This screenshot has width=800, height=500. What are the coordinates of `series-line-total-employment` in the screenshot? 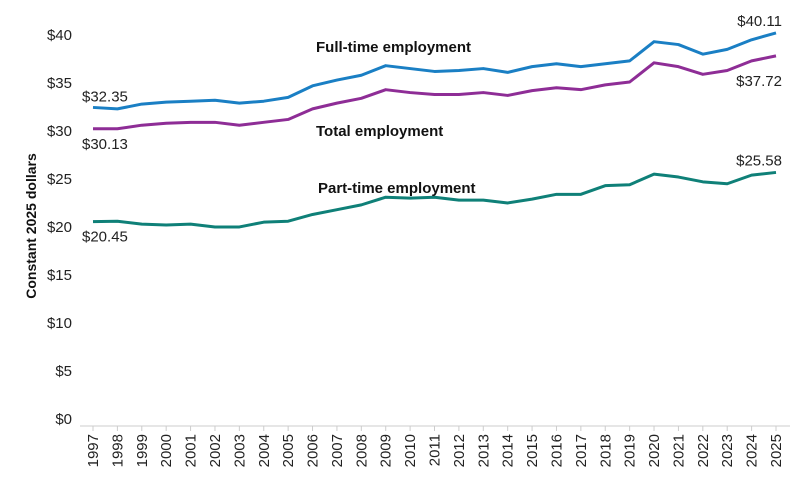 It's located at (435, 92).